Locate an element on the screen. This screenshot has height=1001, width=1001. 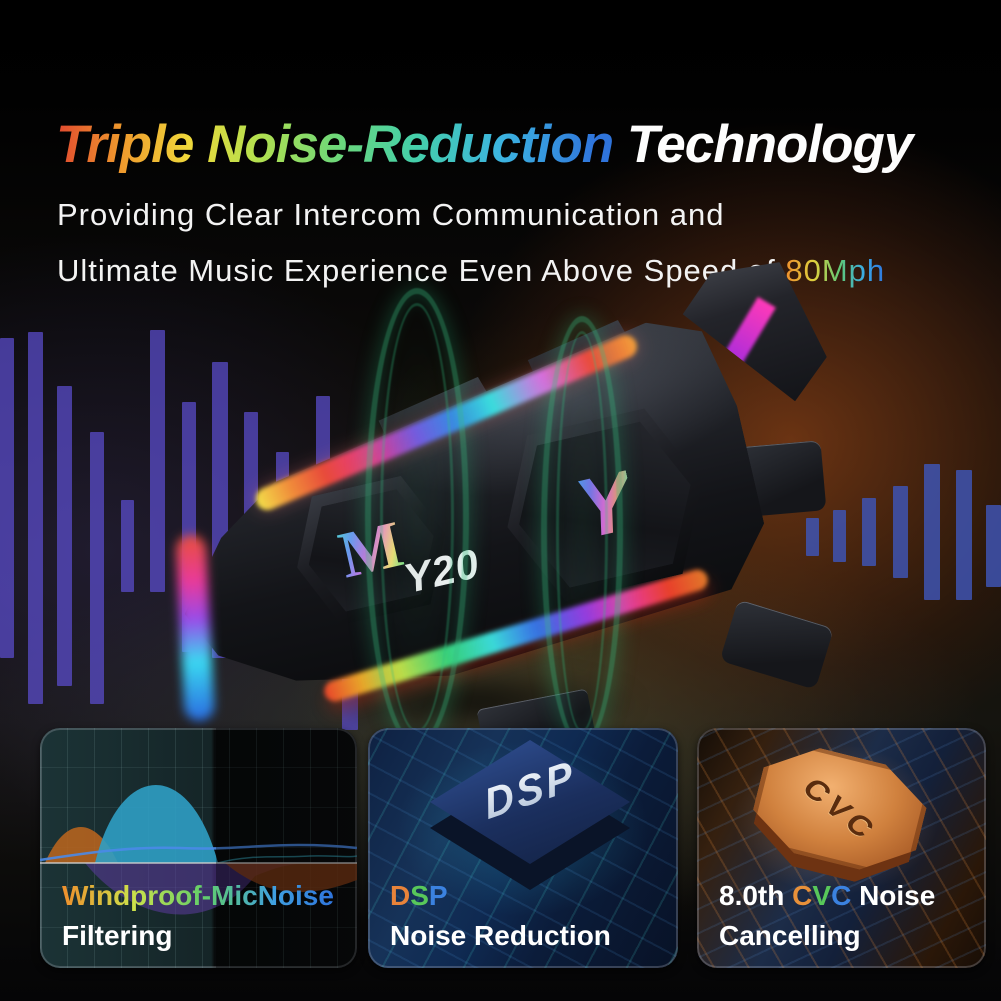
cvc-title-suffix: Noise is located at coordinates (893, 895).